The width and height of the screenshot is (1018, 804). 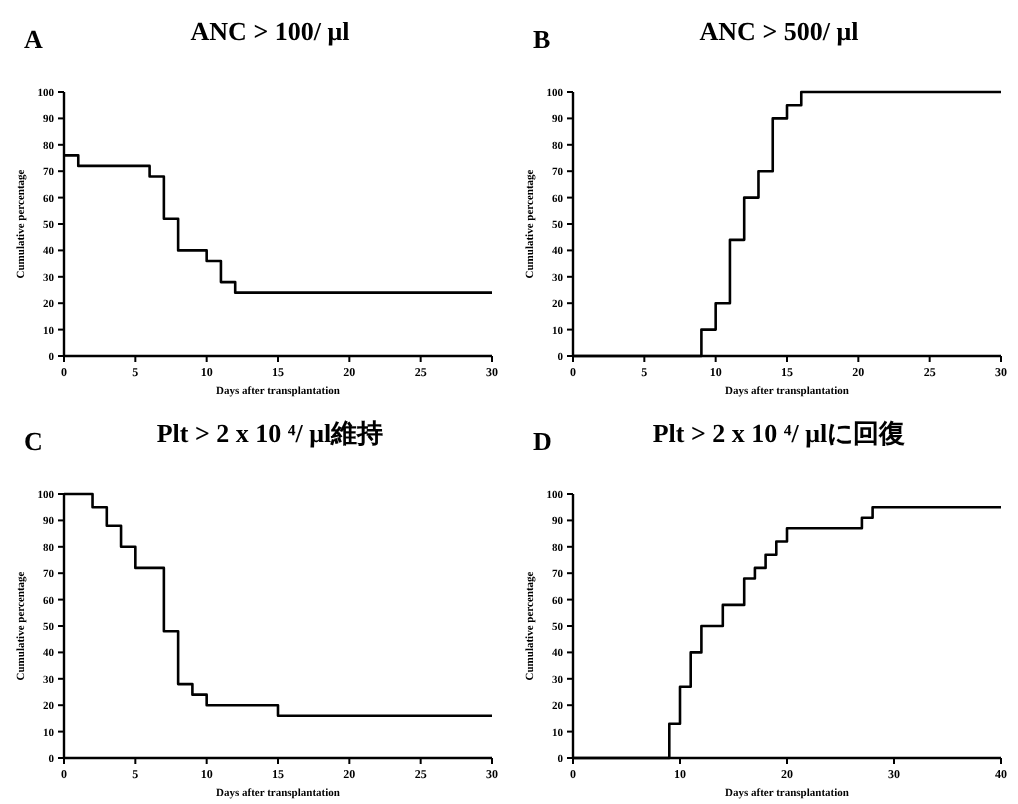 I want to click on chart-title: Plt > 2 x 10 ⁴/ μl維持, so click(x=270, y=433).